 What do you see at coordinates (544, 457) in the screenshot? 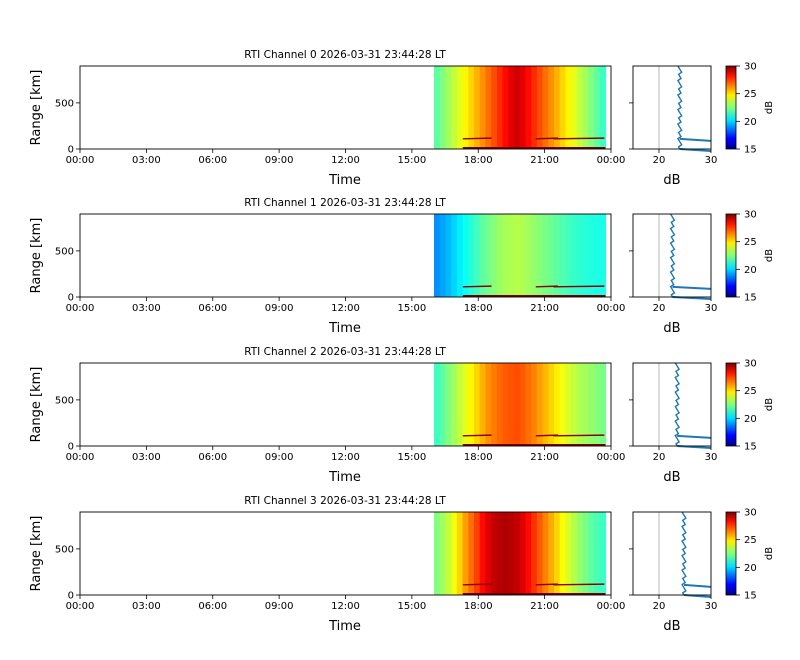
I see `x-tick-label: 21:00` at bounding box center [544, 457].